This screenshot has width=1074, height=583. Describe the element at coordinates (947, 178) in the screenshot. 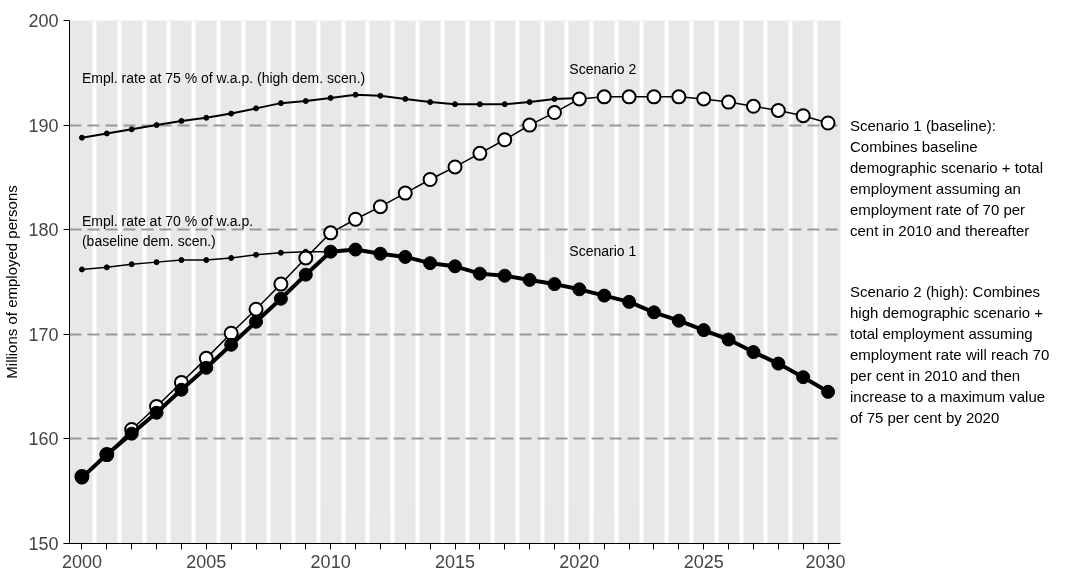

I see `text: Scenario 1 (baseline): Combines baseline demographic scenario + total employment assuming an employment rate of 70 per cent in 2010 and thereafter` at that location.